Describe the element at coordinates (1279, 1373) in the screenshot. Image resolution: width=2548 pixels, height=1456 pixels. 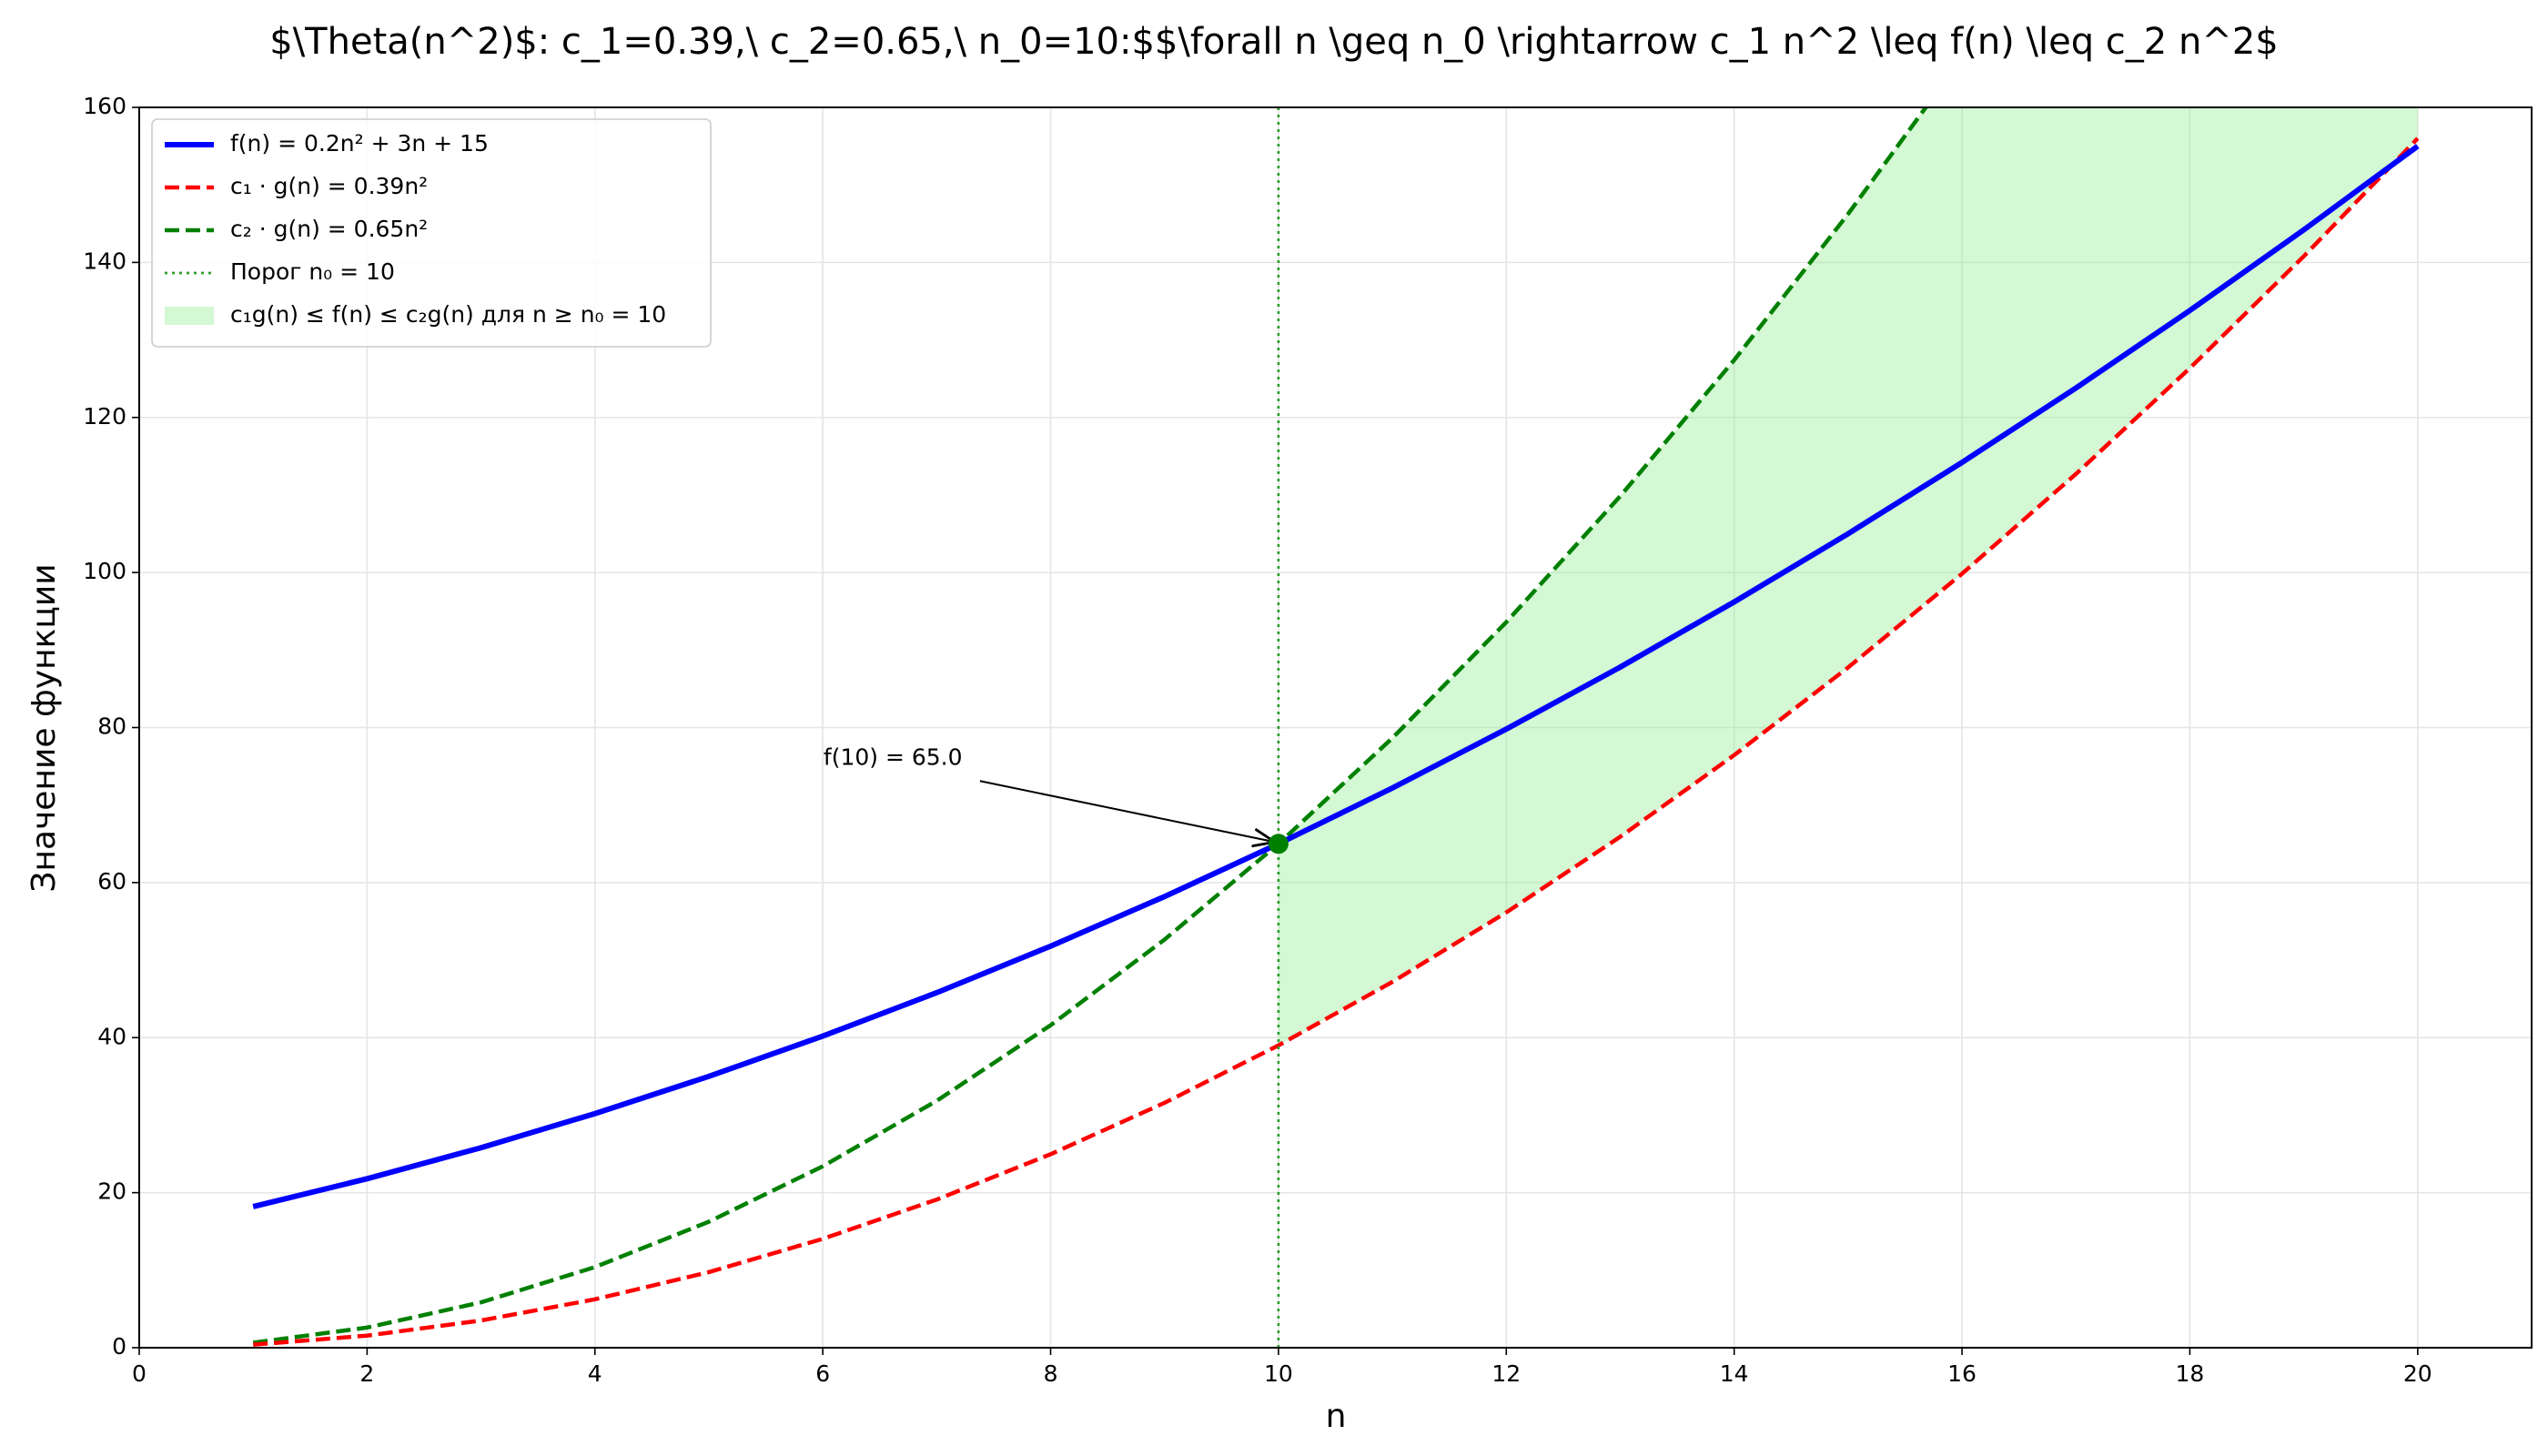
I see `x-tick-label: 10` at that location.